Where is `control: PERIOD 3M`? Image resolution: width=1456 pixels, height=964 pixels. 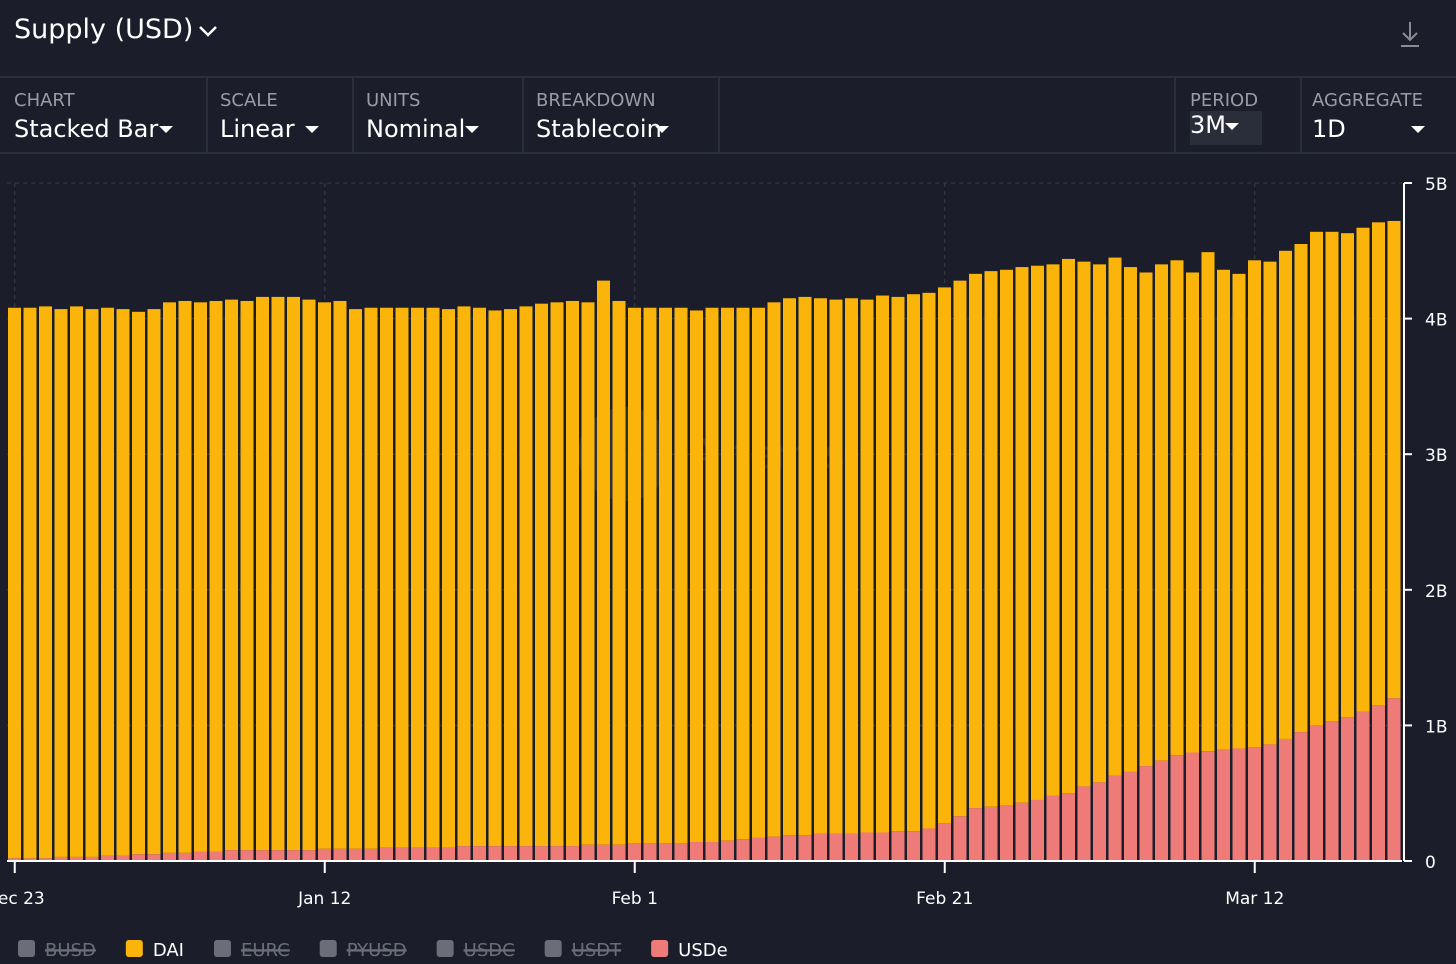 control: PERIOD 3M is located at coordinates (1238, 115).